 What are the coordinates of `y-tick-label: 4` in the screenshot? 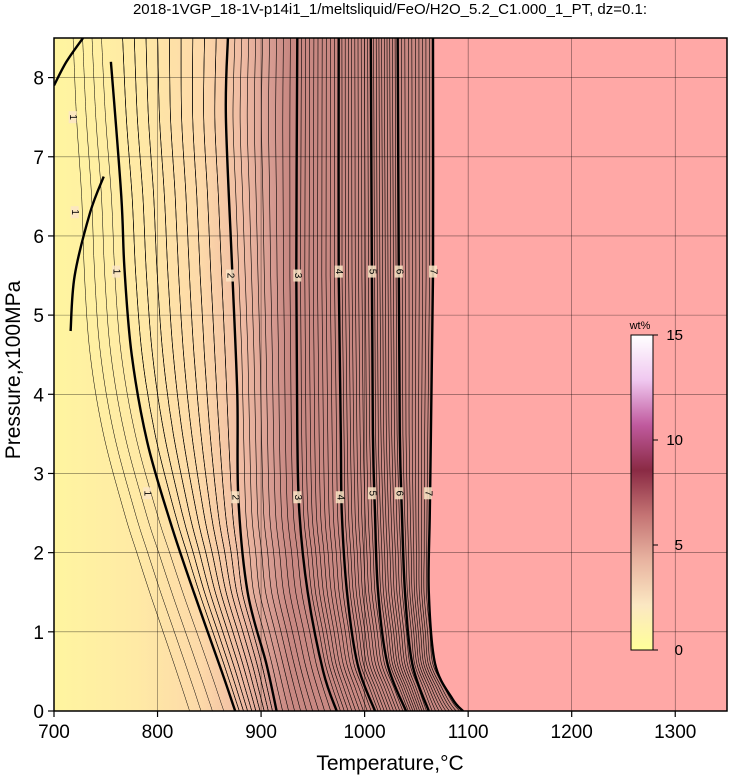 It's located at (38, 395).